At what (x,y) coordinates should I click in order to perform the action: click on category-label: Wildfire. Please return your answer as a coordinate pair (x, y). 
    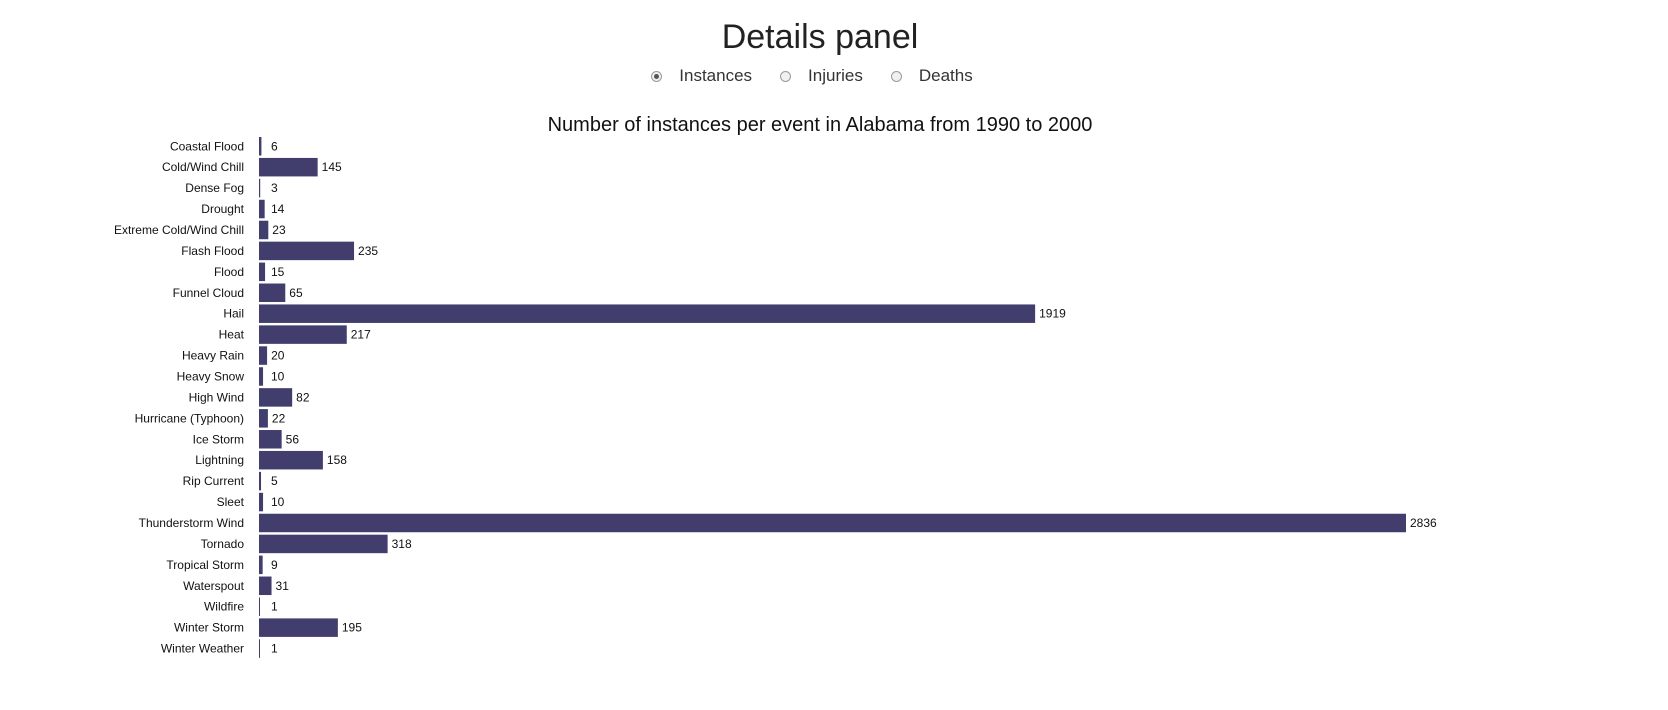
    Looking at the image, I should click on (224, 607).